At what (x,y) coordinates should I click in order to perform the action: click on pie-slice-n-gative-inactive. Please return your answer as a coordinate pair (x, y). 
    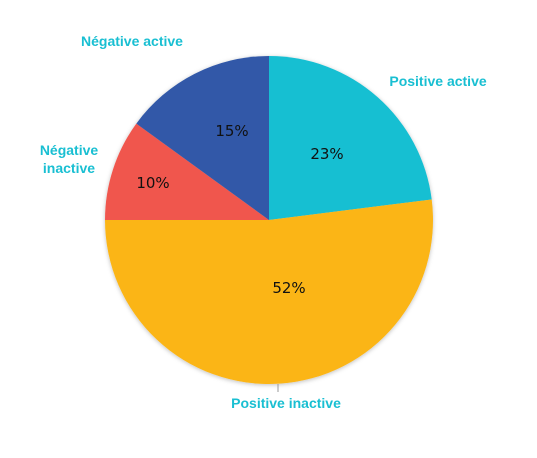
    Looking at the image, I should click on (187, 171).